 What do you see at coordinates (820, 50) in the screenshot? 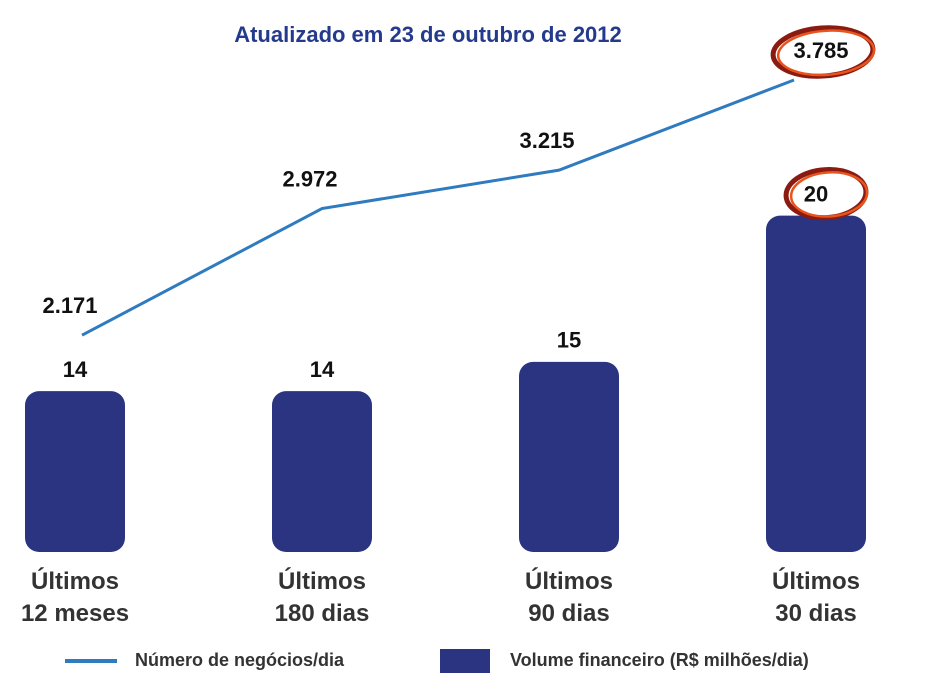
I see `line-value-label: 3.785` at bounding box center [820, 50].